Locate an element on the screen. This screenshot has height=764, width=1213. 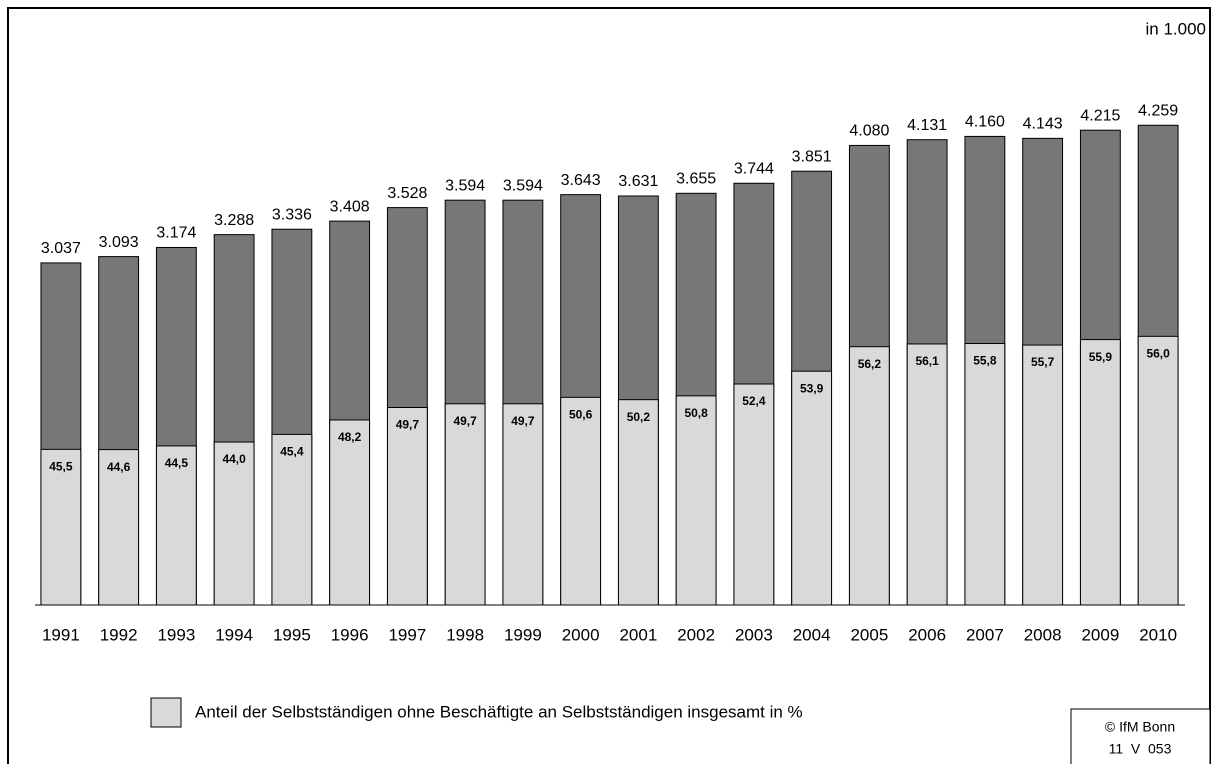
value-label: 3.336 is located at coordinates (292, 214).